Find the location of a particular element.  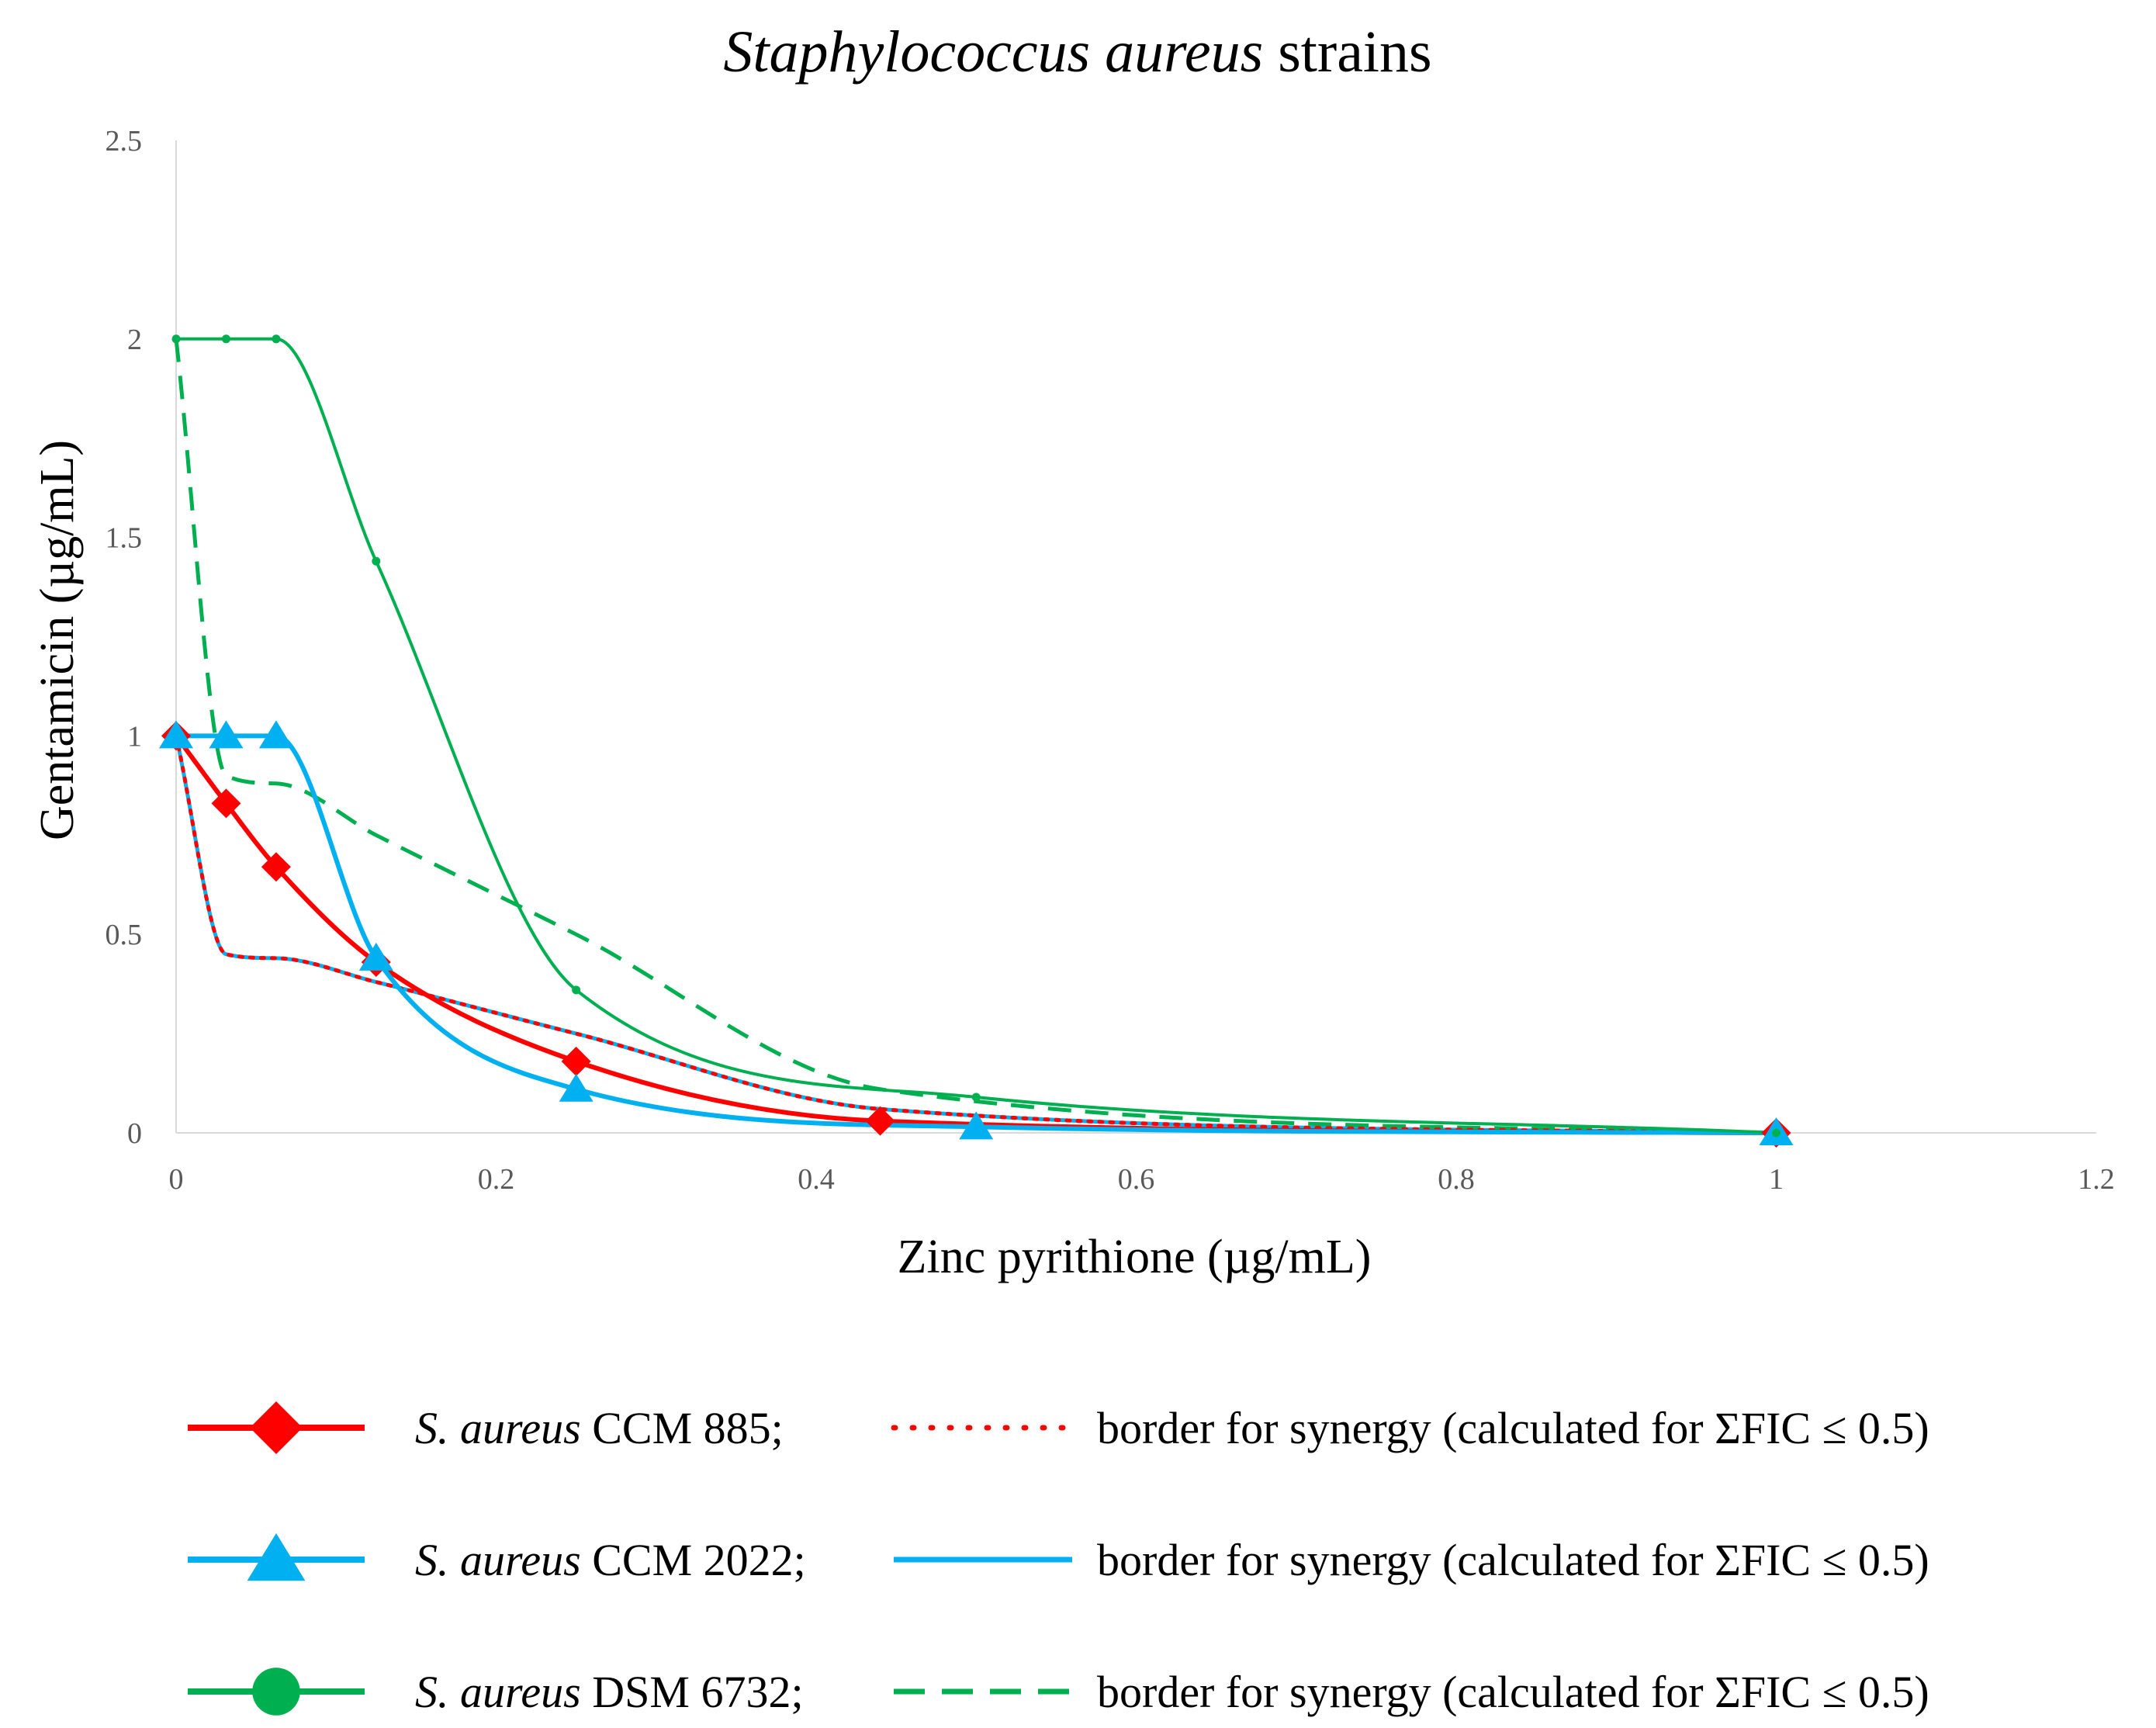

legend-label-rest: CCM 2022; is located at coordinates (693, 1560).